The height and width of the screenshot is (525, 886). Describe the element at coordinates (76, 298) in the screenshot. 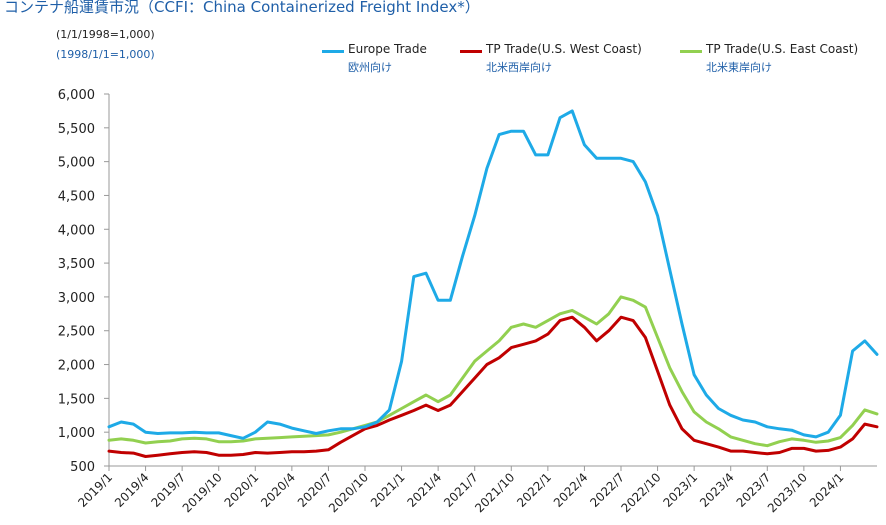

I see `y-tick-label: 3,000` at that location.